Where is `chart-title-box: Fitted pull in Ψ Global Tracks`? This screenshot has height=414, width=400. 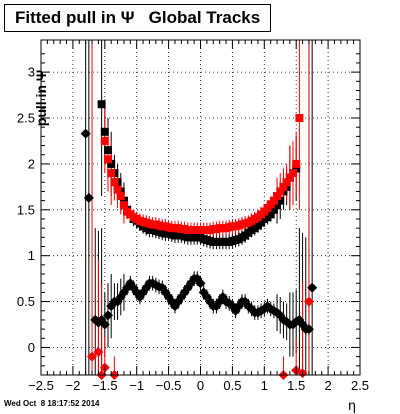
chart-title-box: Fitted pull in Ψ Global Tracks is located at coordinates (138, 18).